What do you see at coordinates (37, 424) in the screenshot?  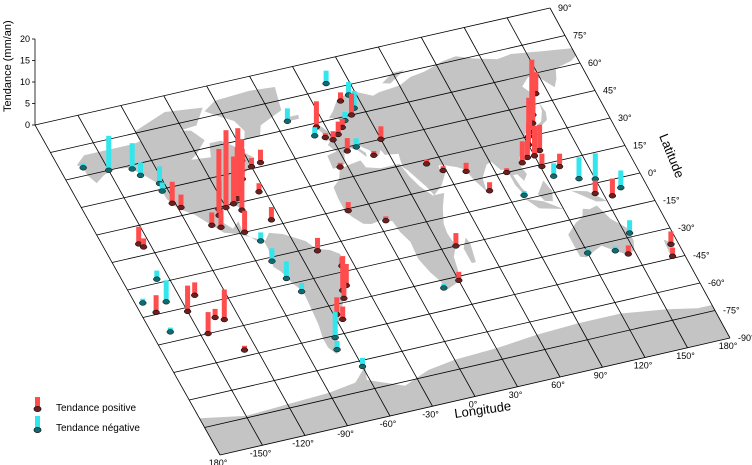 I see `legend-negative-symbol` at bounding box center [37, 424].